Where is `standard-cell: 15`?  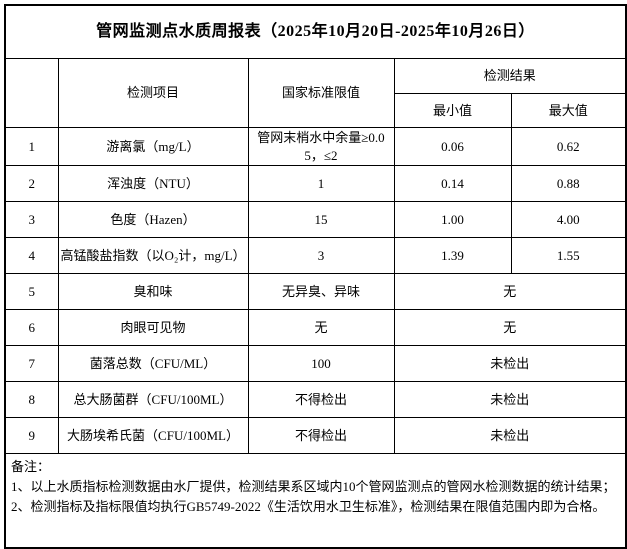 standard-cell: 15 is located at coordinates (321, 220).